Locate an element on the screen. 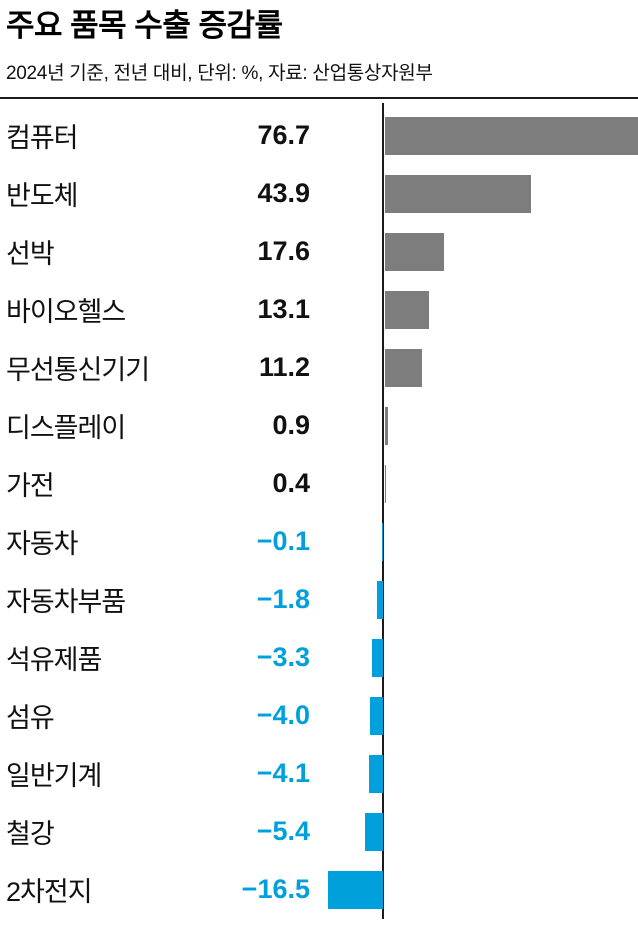 The height and width of the screenshot is (930, 638). chart-subtitle: 2024년 기준, 전년 대비, 단위: %, 자료: 산업통상자원부 is located at coordinates (219, 73).